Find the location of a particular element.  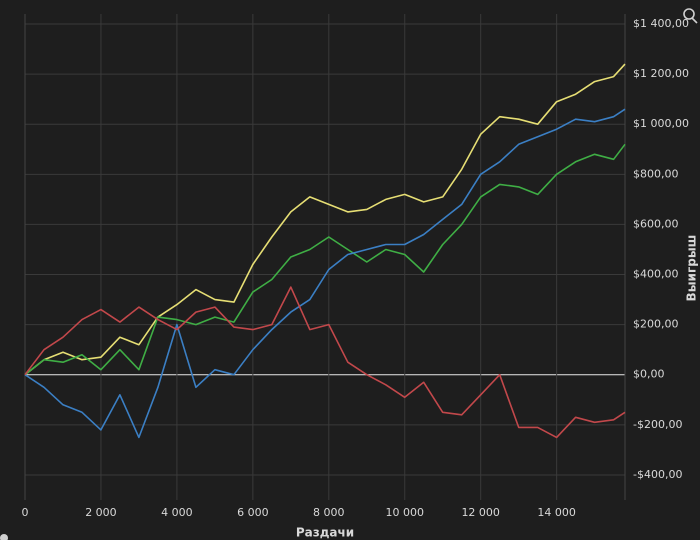

y-tick-label: -$200,00 is located at coordinates (657, 424).